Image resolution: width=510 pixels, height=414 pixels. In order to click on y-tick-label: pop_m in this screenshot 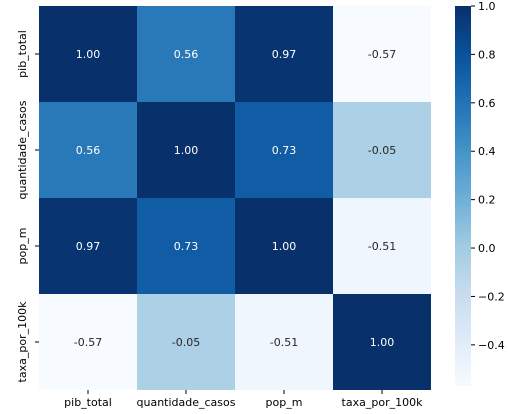, I will do `click(22, 246)`.